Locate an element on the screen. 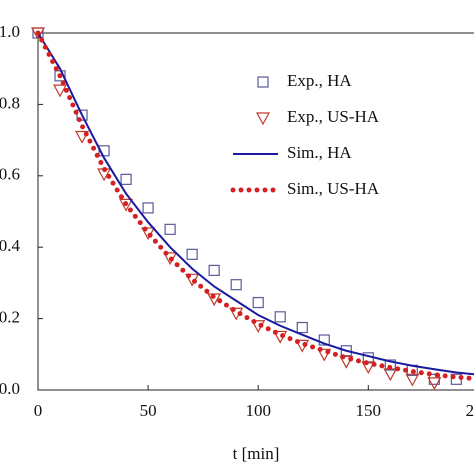  y-tick-label: 0.4 is located at coordinates (10, 245).